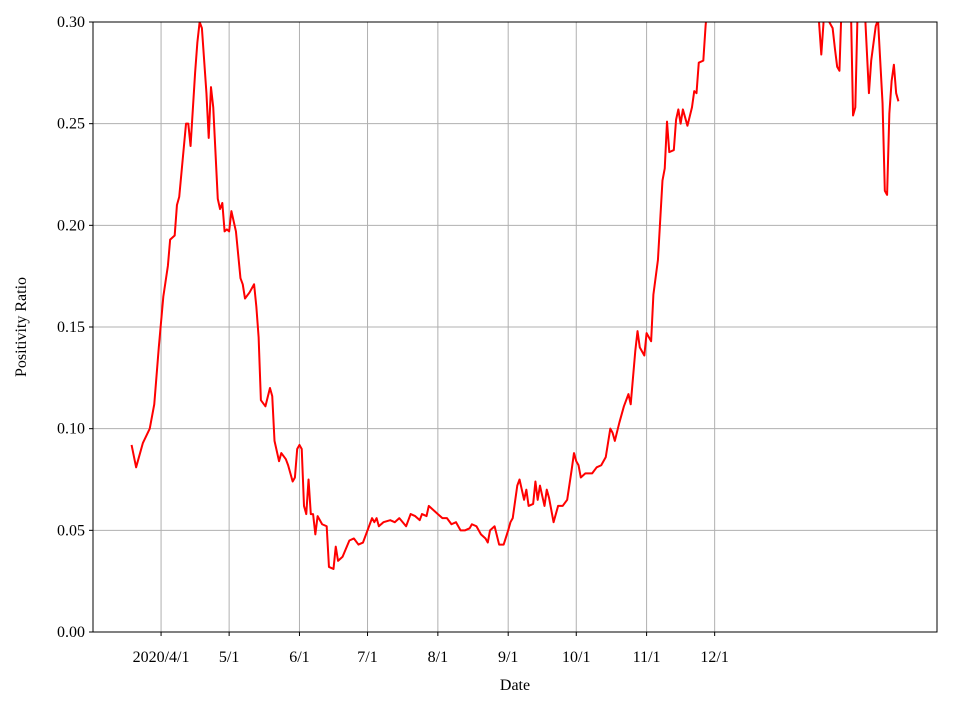  What do you see at coordinates (576, 657) in the screenshot?
I see `x-tick-label: 10/1` at bounding box center [576, 657].